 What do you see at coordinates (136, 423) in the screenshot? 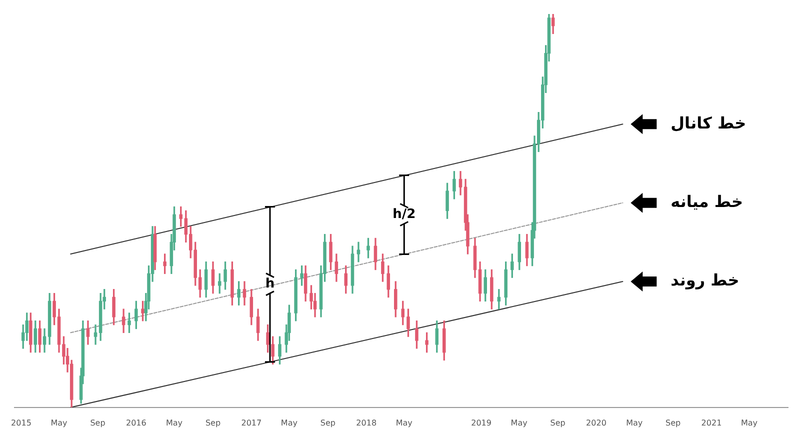
I see `x-tick-label: 2016` at bounding box center [136, 423].